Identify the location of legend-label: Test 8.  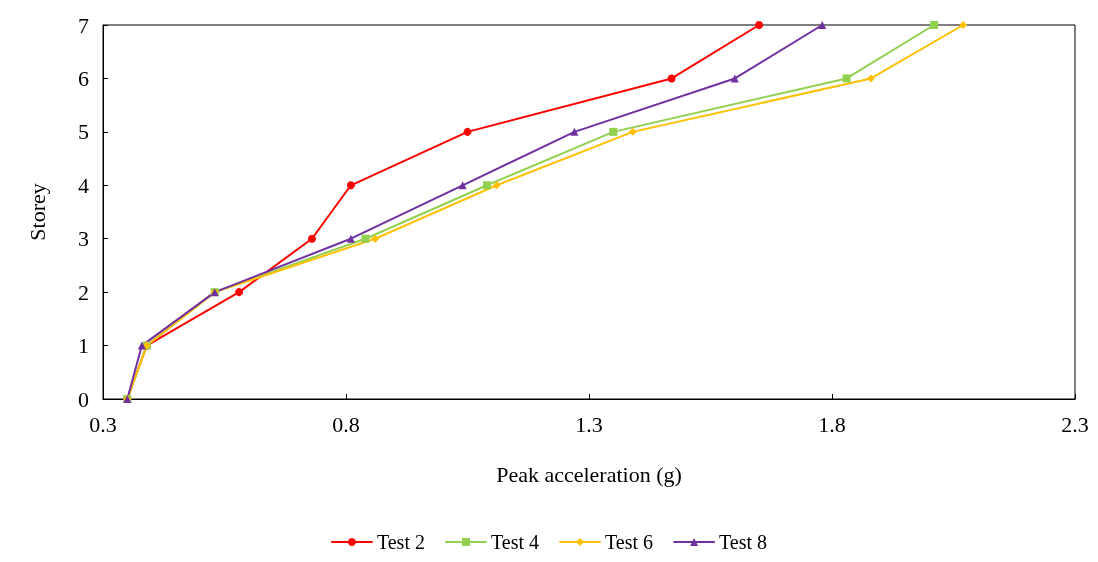
(743, 542).